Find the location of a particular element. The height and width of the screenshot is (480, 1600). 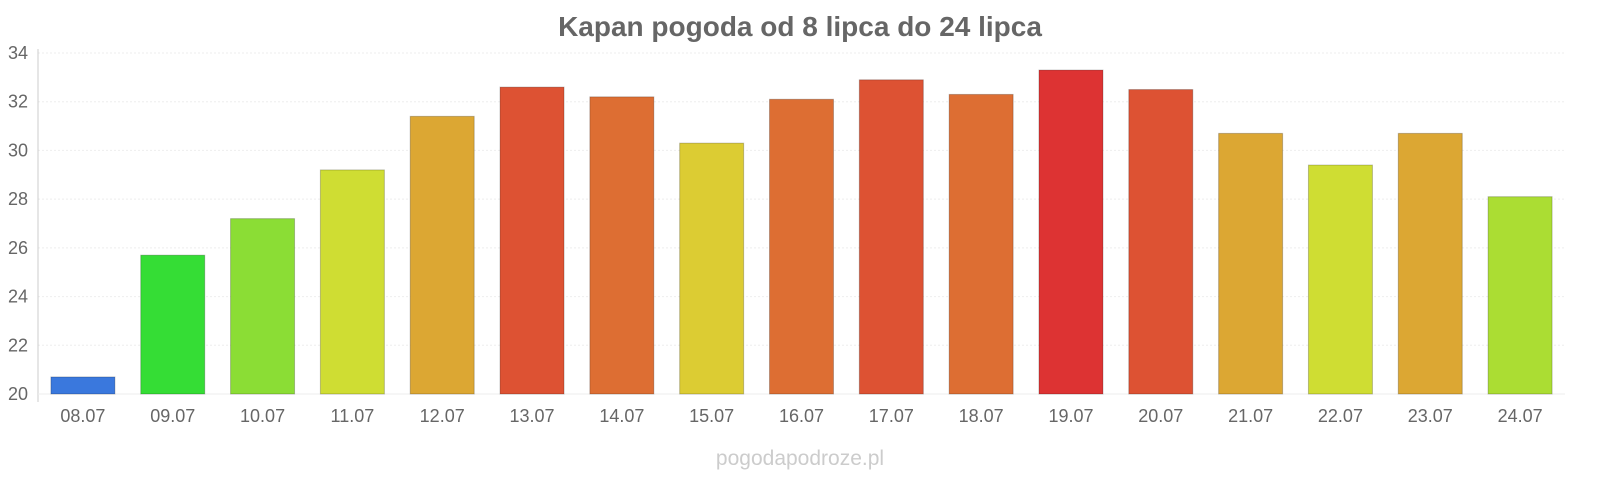

bar-19.07 is located at coordinates (1071, 232).